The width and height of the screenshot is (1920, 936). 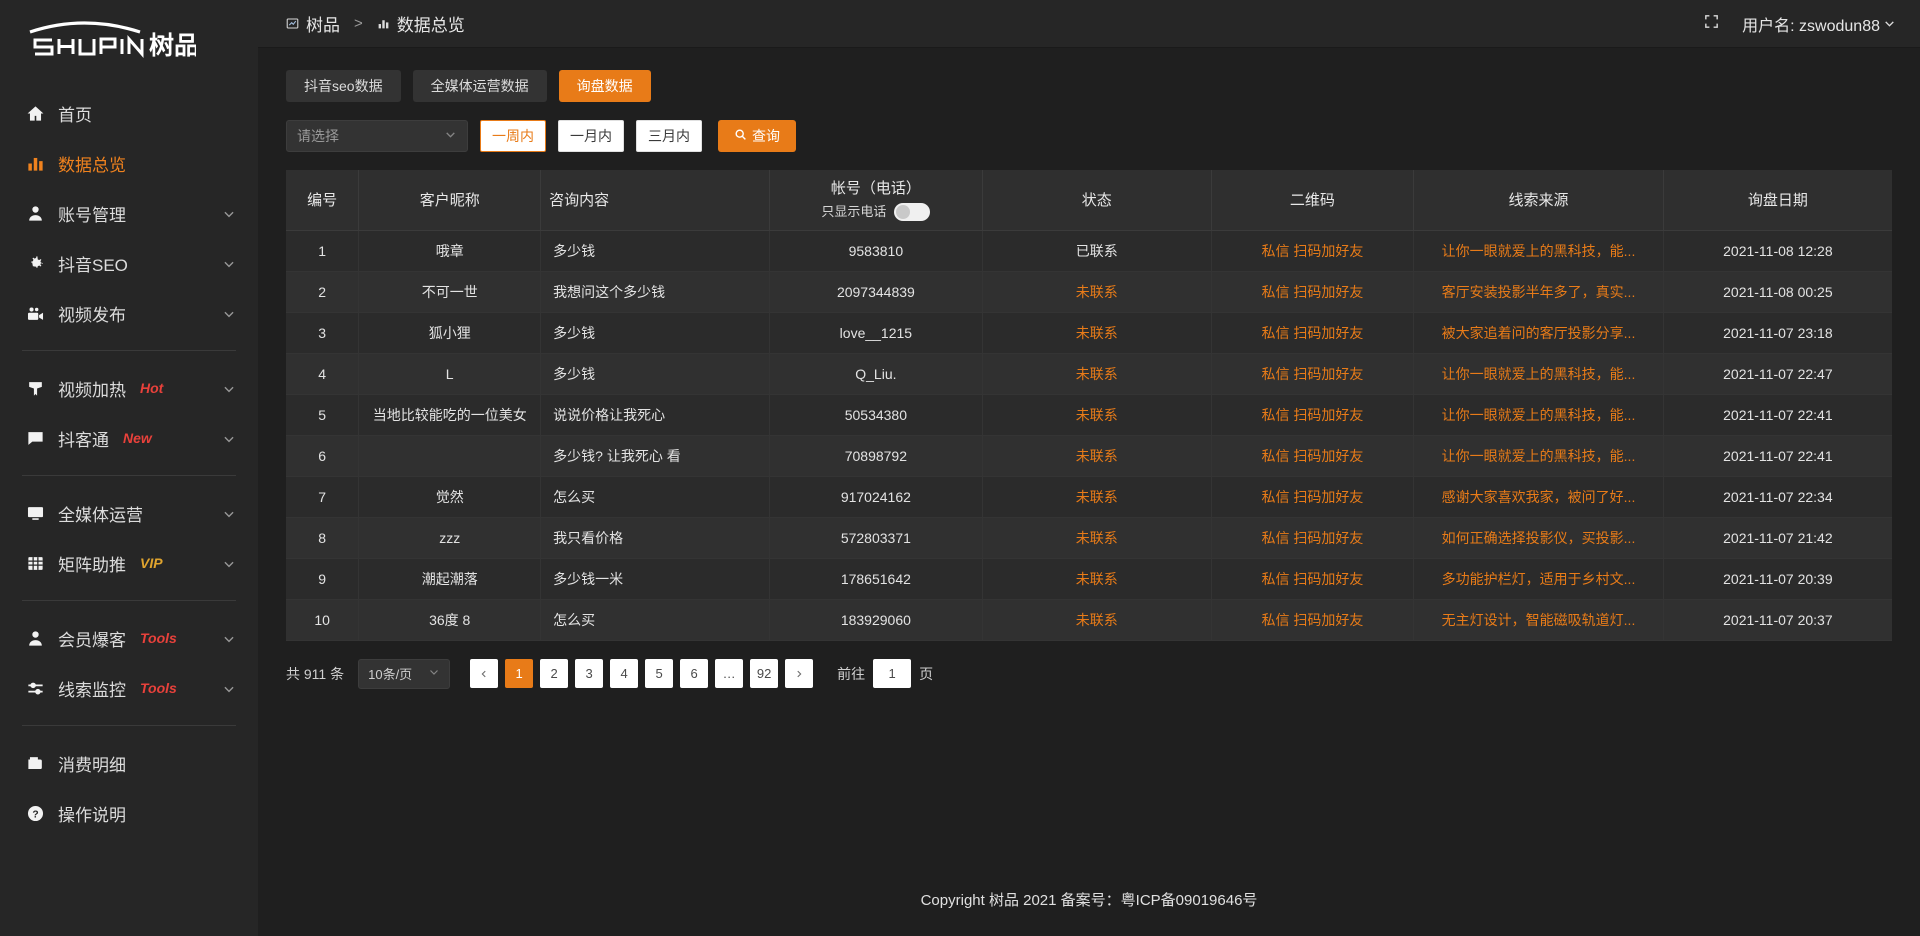 I want to click on range-one-week-button: 一周内, so click(x=513, y=136).